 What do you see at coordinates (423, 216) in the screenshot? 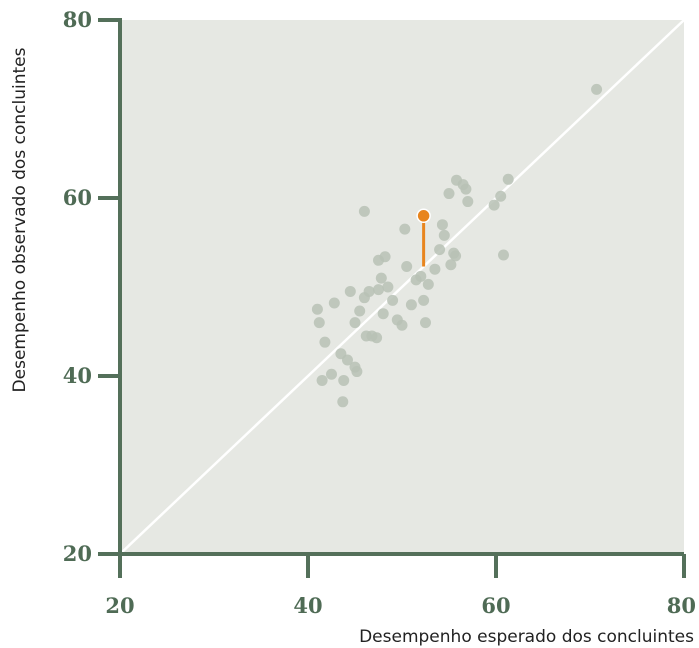
I see `highlight-point` at bounding box center [423, 216].